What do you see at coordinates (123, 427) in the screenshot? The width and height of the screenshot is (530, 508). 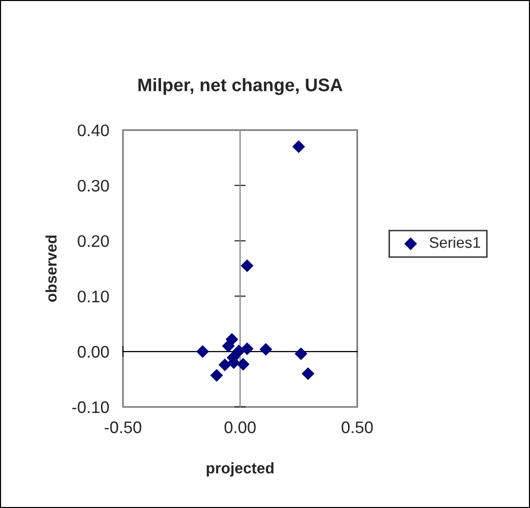 I see `x-tick-label: -0.50` at bounding box center [123, 427].